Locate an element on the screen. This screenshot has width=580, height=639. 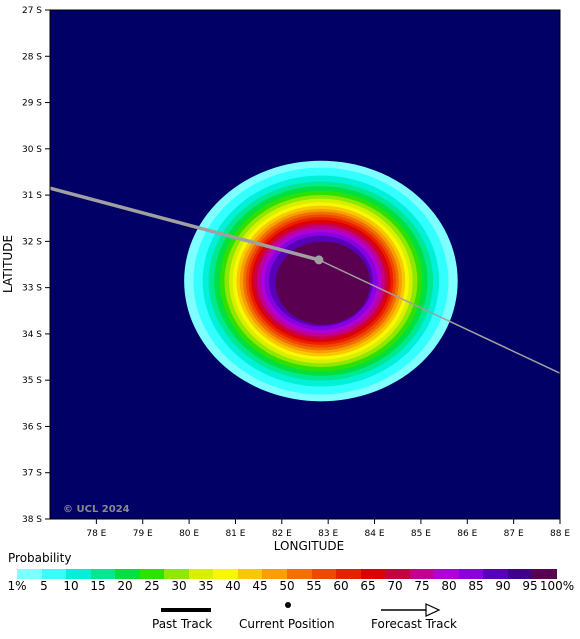
current-position-marker is located at coordinates (319, 260).